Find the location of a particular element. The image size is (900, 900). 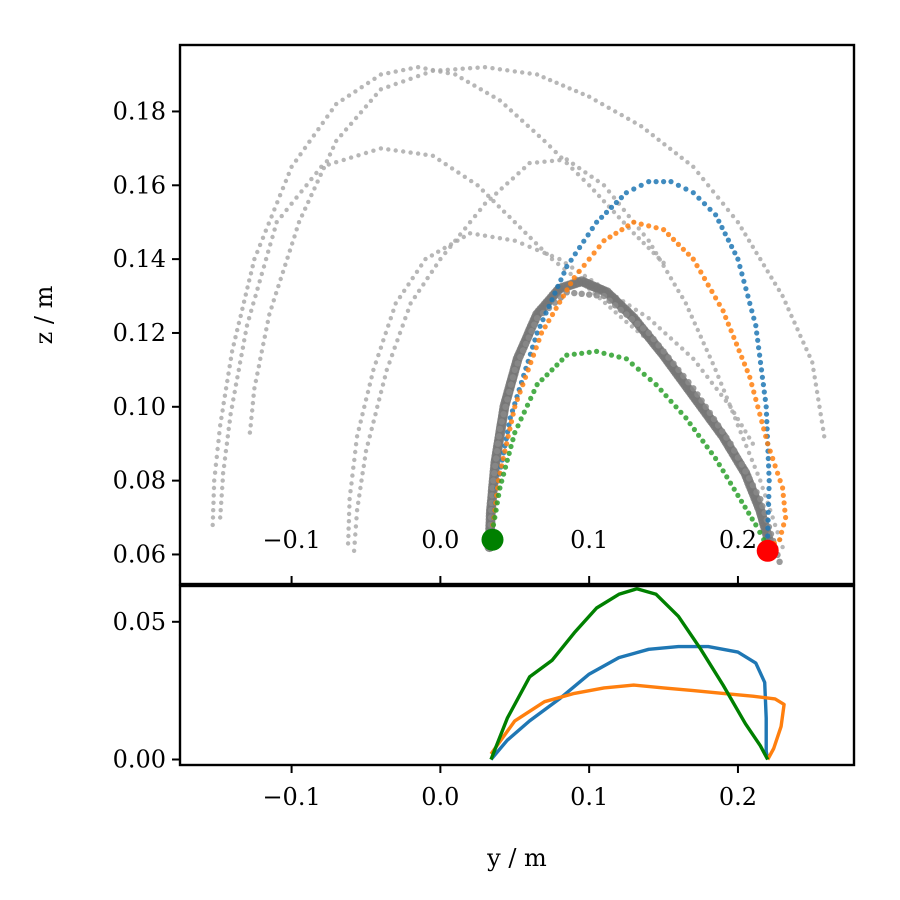

top-x-tick-label: 0.0 is located at coordinates (440, 540).